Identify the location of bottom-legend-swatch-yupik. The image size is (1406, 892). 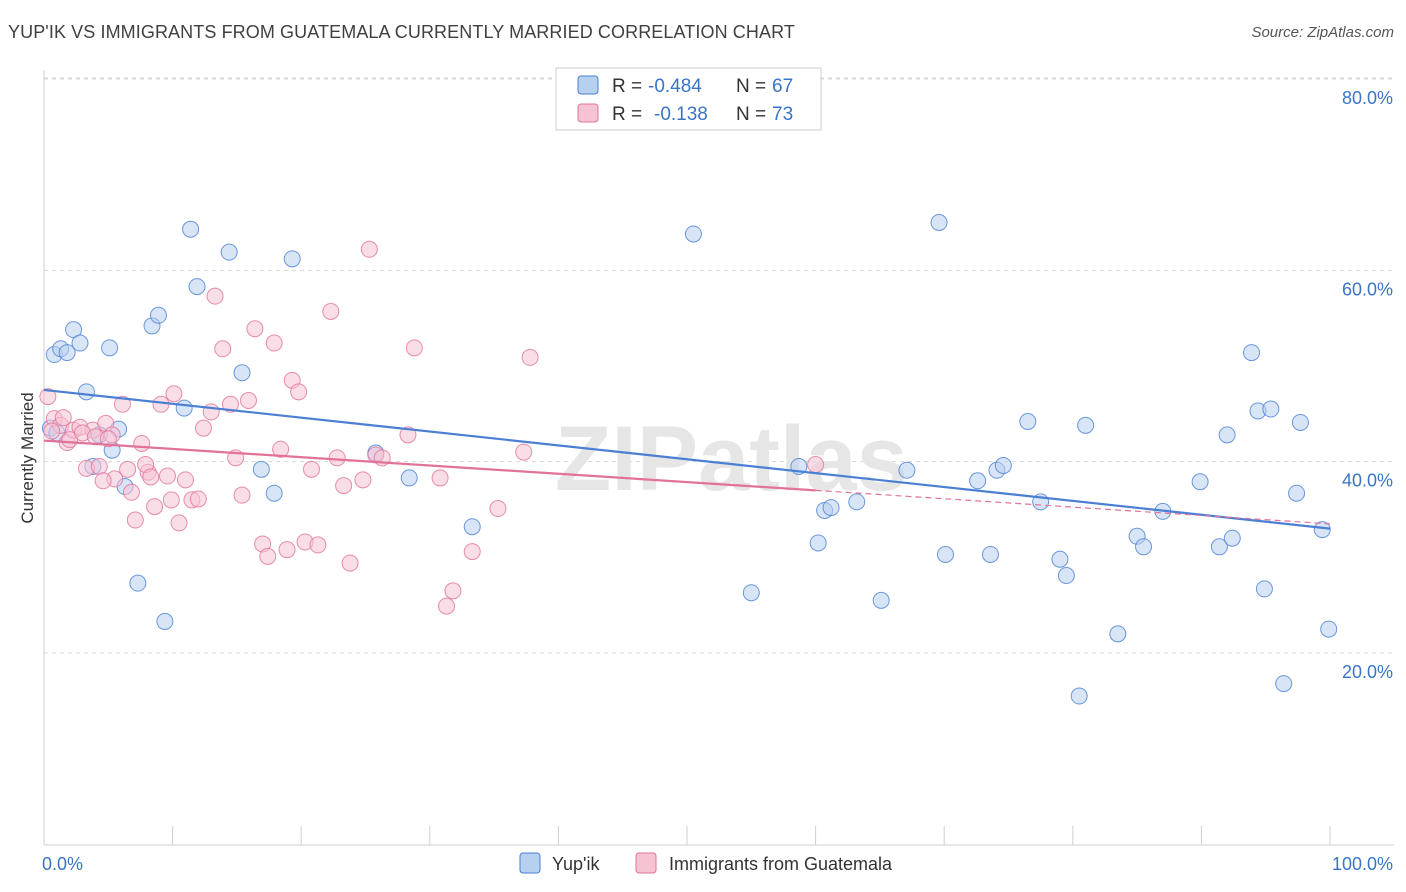
(530, 863).